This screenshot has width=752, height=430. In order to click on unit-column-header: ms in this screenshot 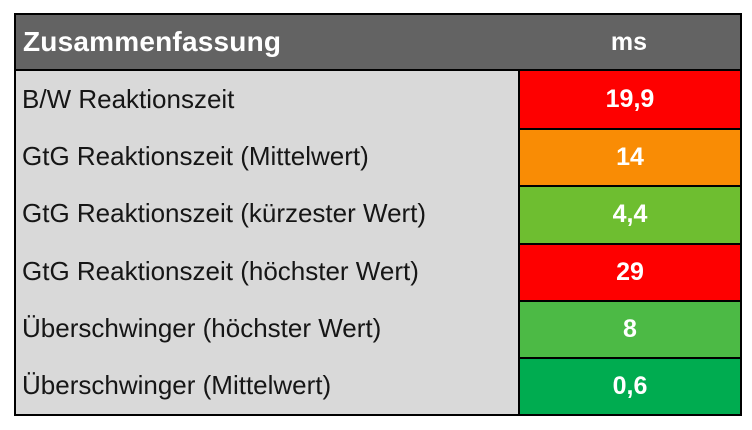, I will do `click(629, 41)`.